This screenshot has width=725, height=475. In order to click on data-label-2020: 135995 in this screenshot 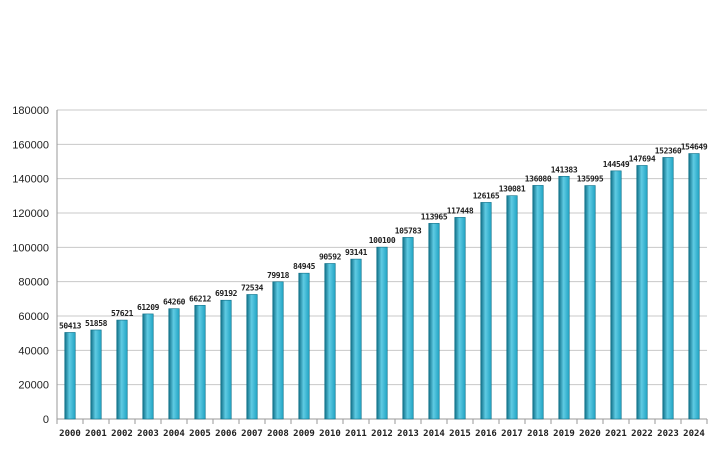, I will do `click(590, 179)`.